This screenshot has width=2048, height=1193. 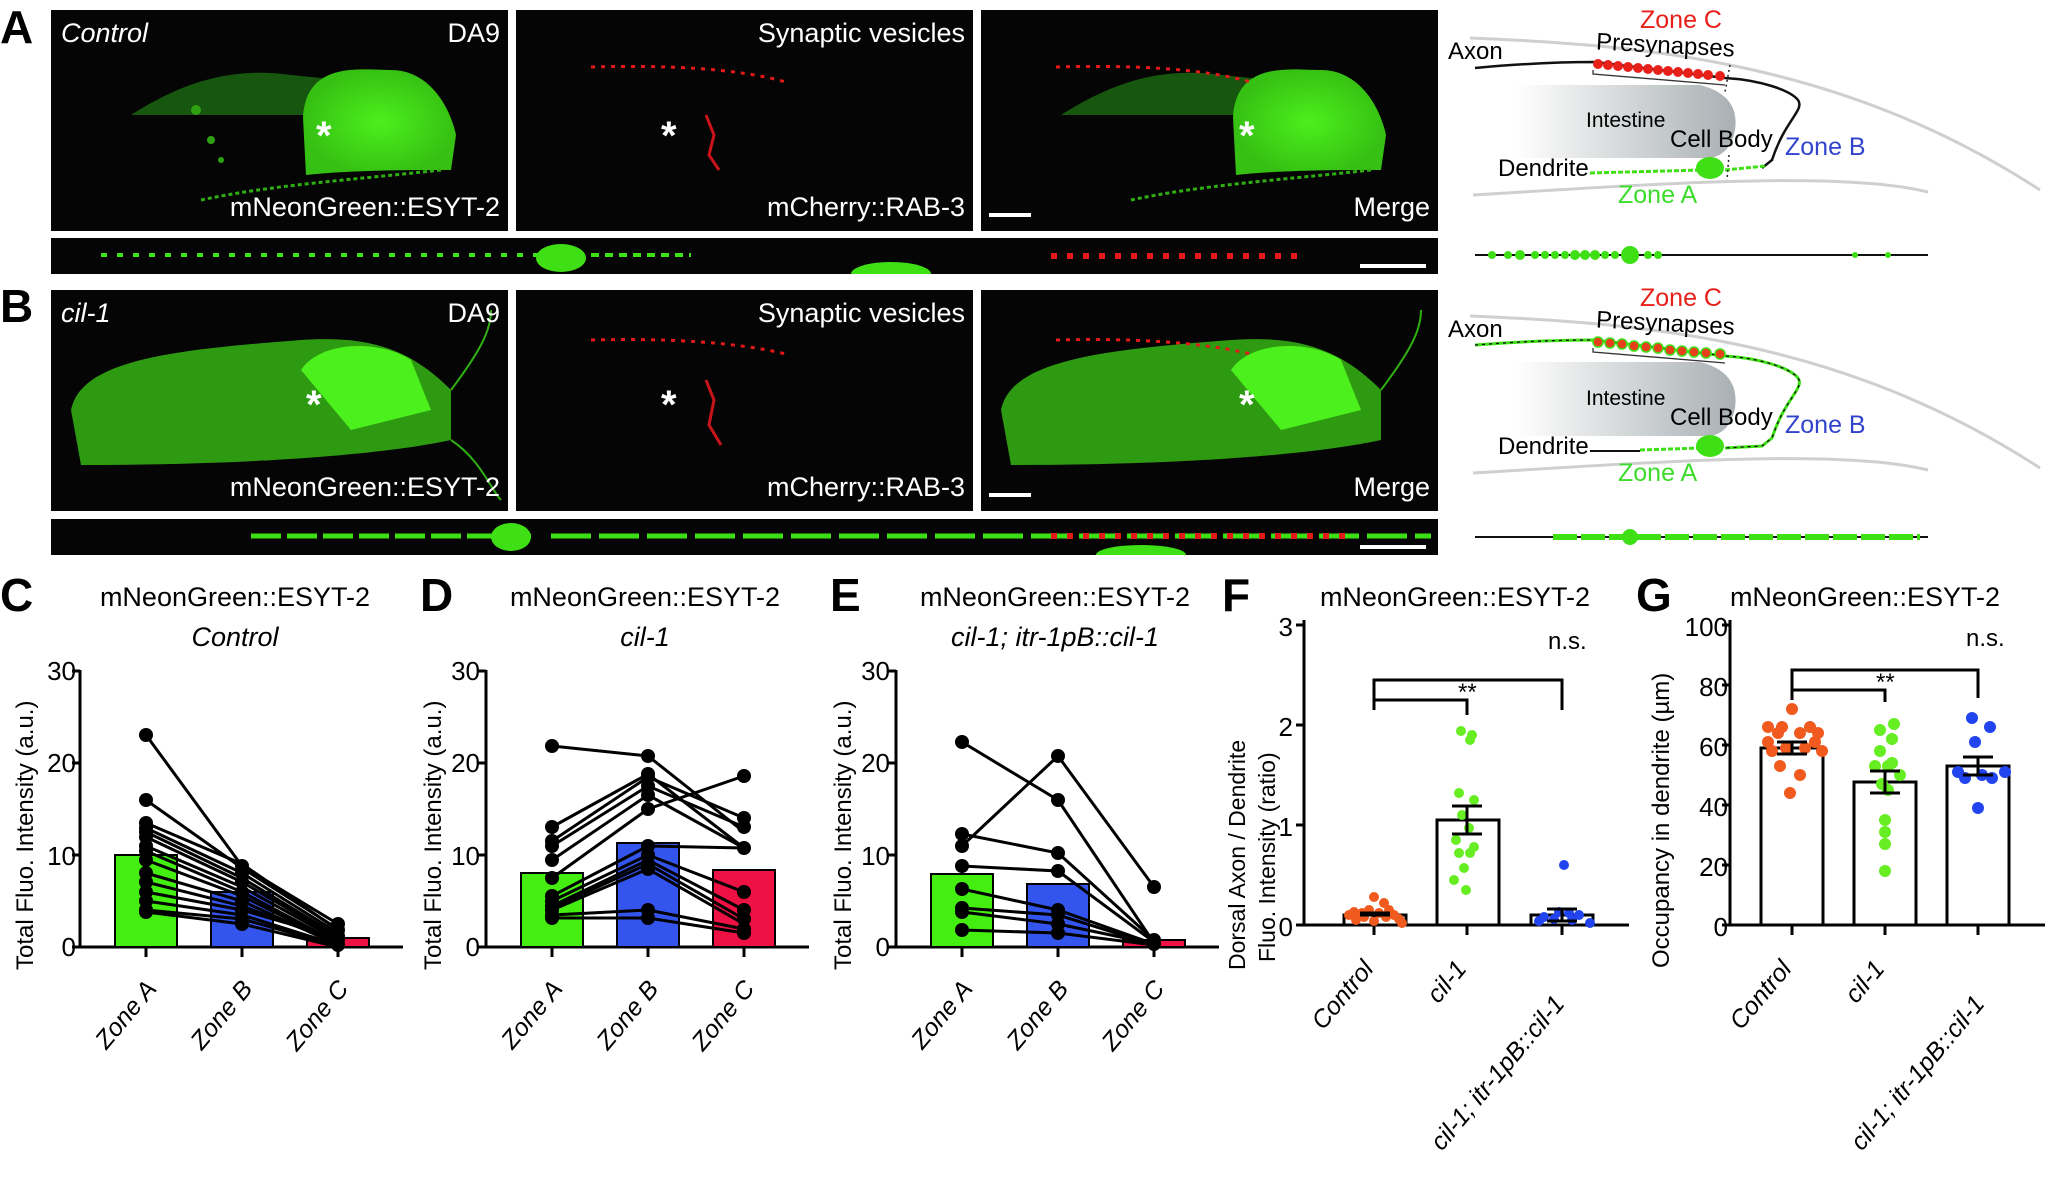 I want to click on micrograph-a-merge: * Merge, so click(x=1209, y=120).